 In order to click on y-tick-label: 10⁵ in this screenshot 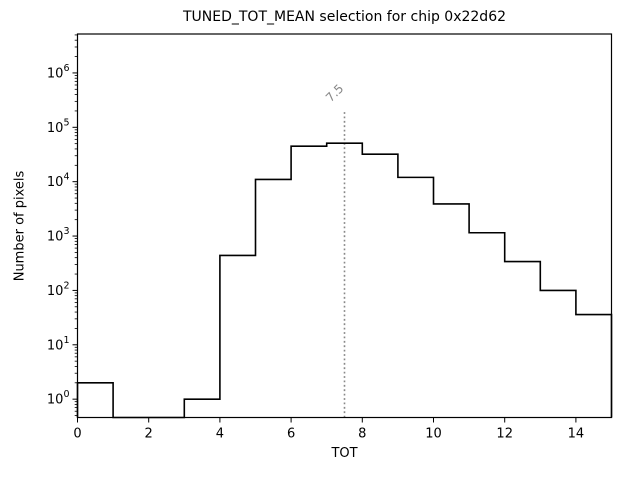, I will do `click(58, 126)`.